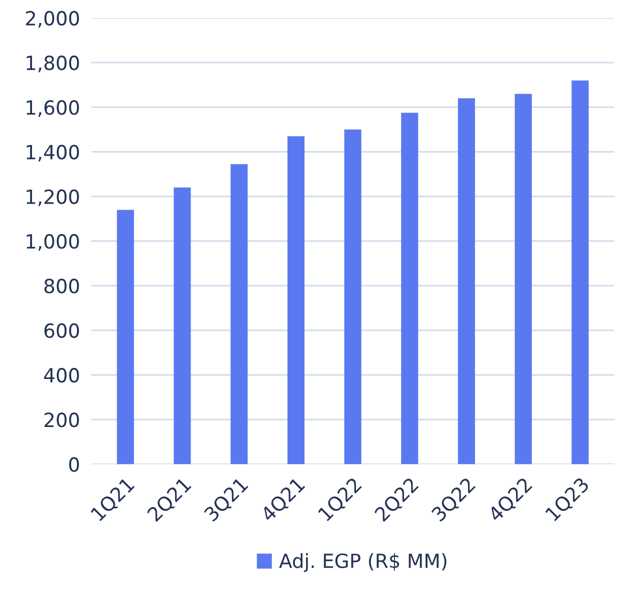 The image size is (630, 599). Describe the element at coordinates (52, 153) in the screenshot. I see `y-tick-label: 1,400` at that location.